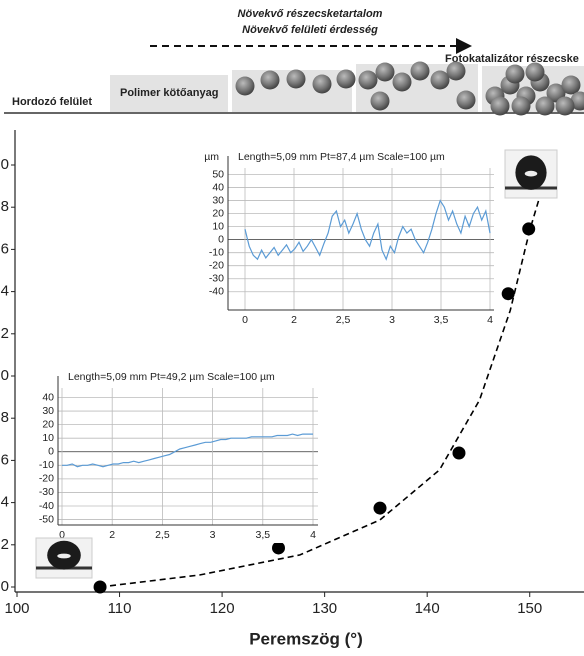  Describe the element at coordinates (4, 206) in the screenshot. I see `y-tick-label: 18` at that location.